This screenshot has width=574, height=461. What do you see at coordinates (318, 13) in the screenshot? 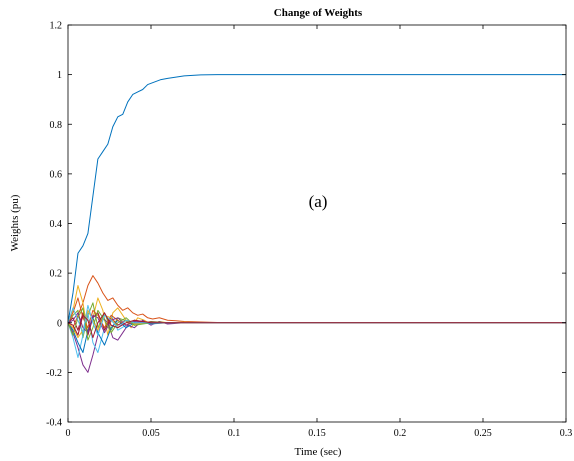
I see `chart-title: Change of Weights` at bounding box center [318, 13].